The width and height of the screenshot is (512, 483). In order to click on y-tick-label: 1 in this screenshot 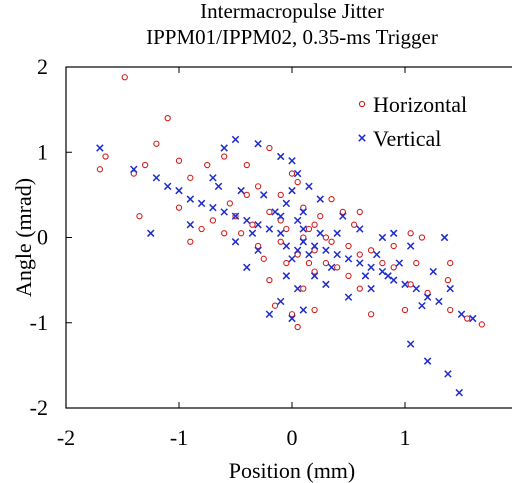, I will do `click(42, 151)`.